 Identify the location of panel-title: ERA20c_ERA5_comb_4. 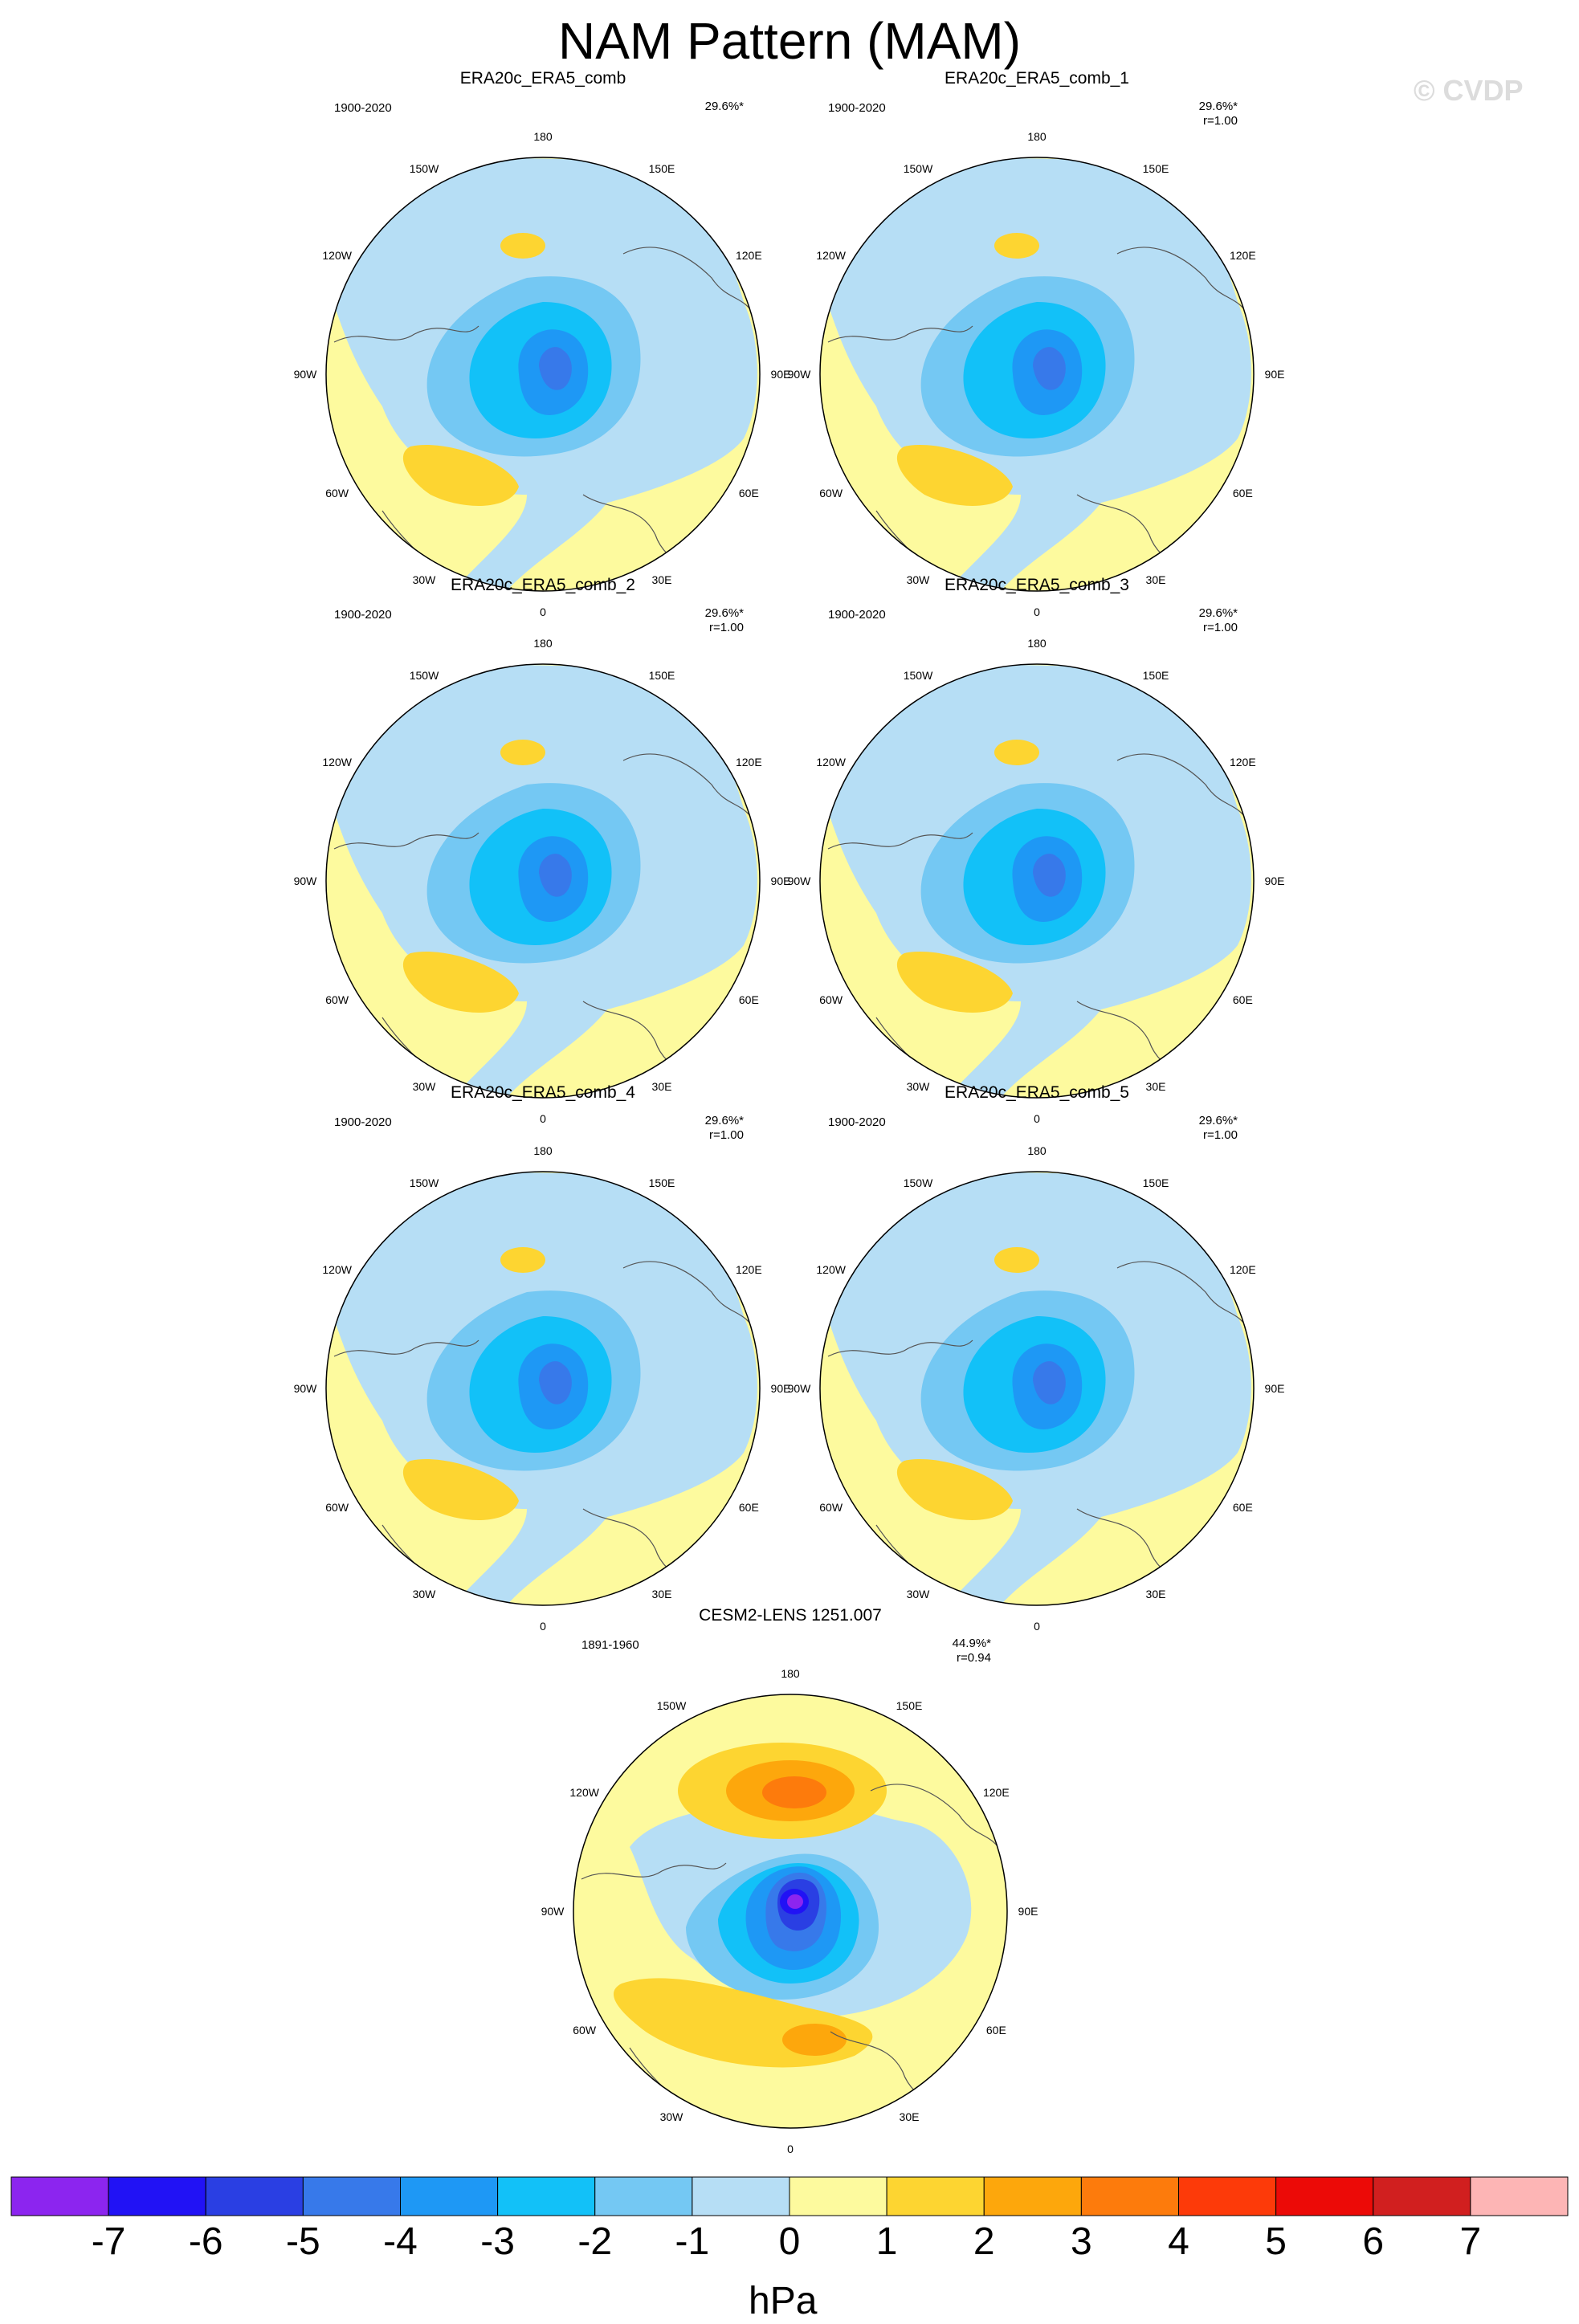
(543, 1093).